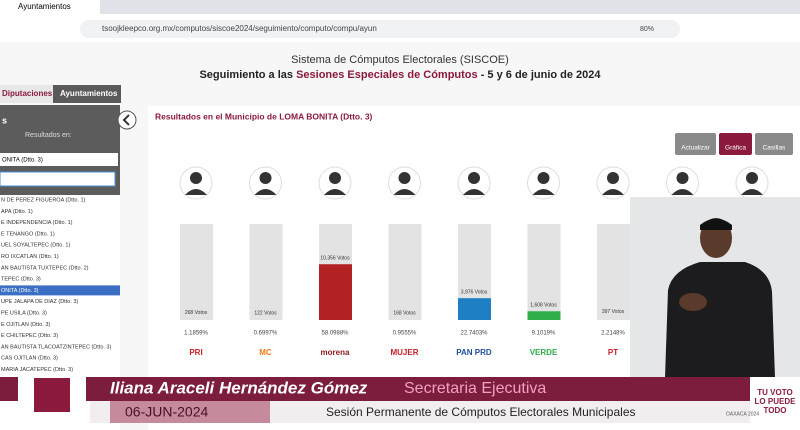  What do you see at coordinates (335, 334) in the screenshot?
I see `percent-label: 58.0988%` at bounding box center [335, 334].